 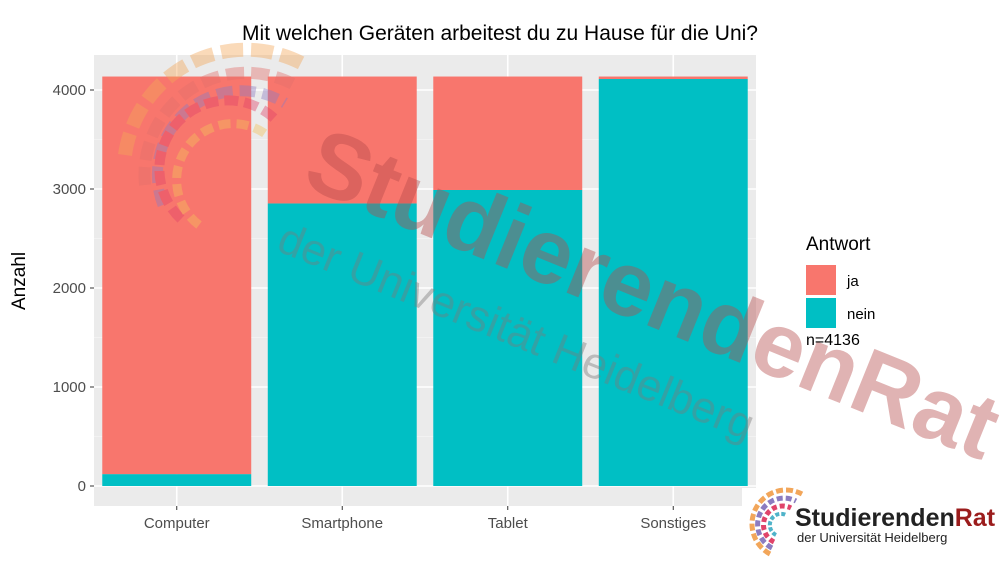 I want to click on bar-smartphone-nein, so click(x=342, y=345).